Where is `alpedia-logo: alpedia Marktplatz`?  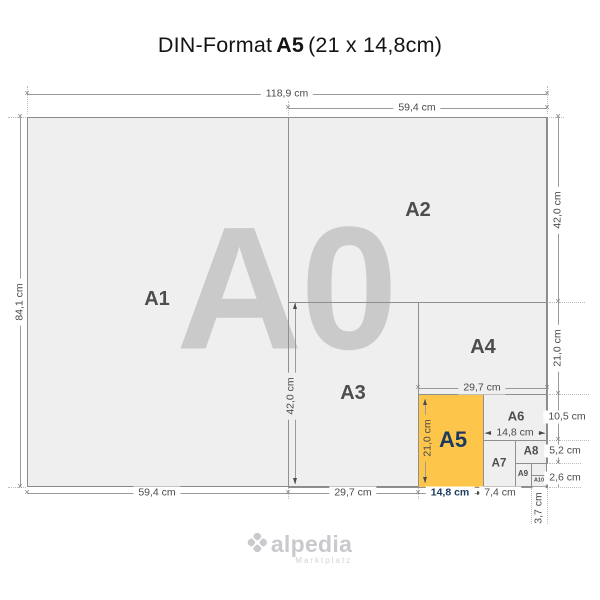
alpedia-logo: alpedia Marktplatz is located at coordinates (300, 548).